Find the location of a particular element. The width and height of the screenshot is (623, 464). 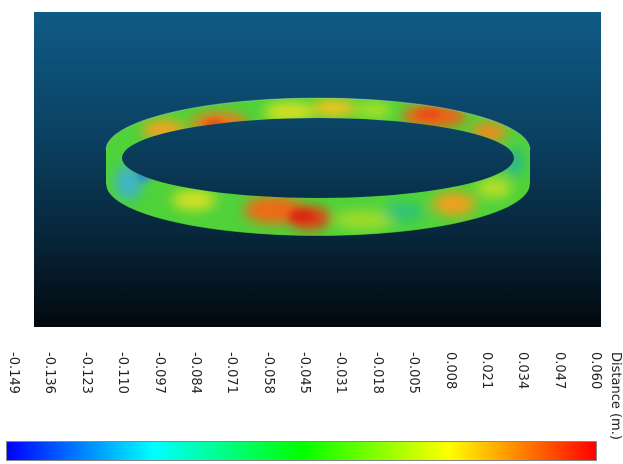

colorbar-tick-label: 0.008 is located at coordinates (450, 371).